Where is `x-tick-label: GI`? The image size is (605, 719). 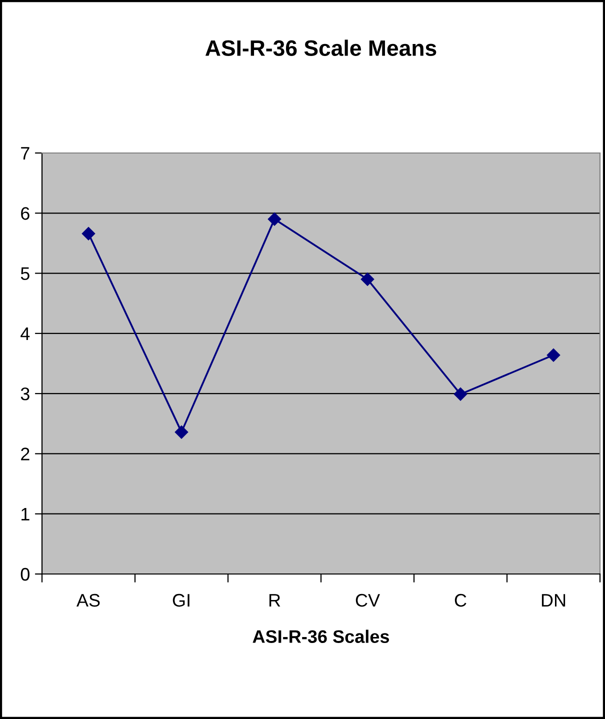 x-tick-label: GI is located at coordinates (181, 600).